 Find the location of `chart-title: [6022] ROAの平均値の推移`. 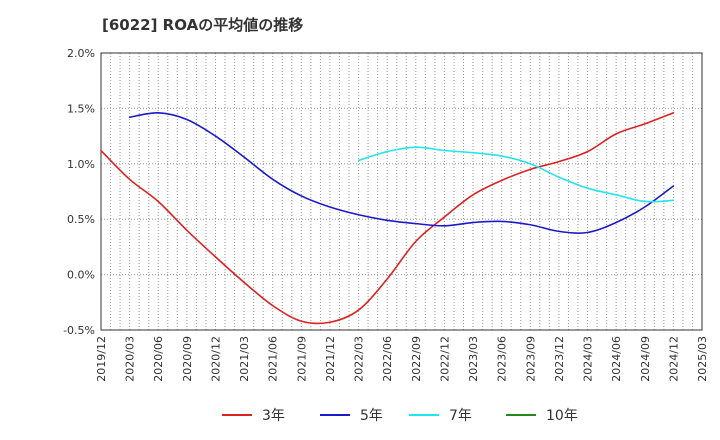

chart-title: [6022] ROAの平均値の推移 is located at coordinates (203, 25).